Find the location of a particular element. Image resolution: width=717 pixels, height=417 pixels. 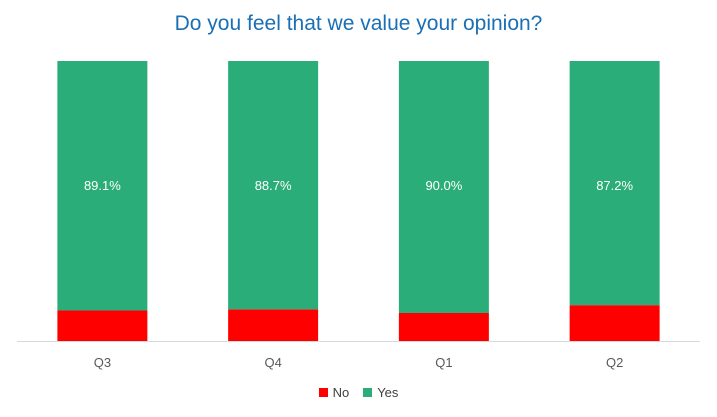

x-tick-label-q2: Q2 is located at coordinates (614, 362).